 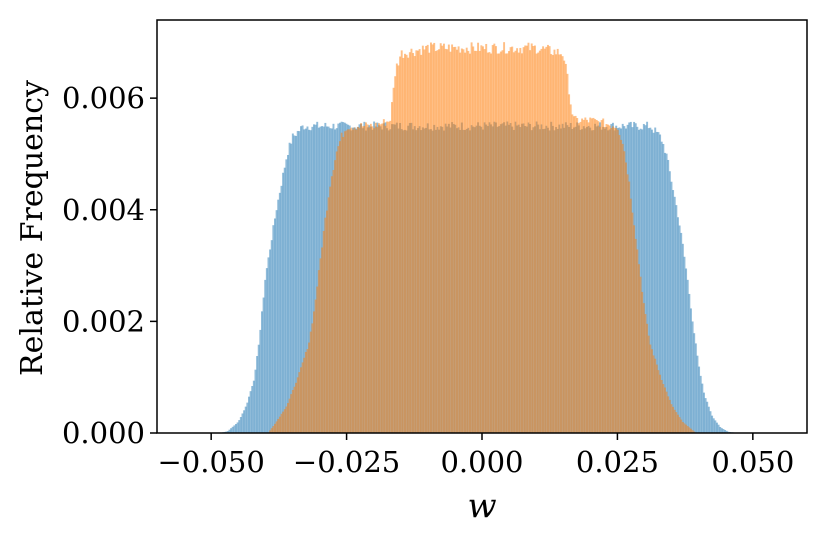 I want to click on y-tick-label: 0.000, so click(x=103, y=433).